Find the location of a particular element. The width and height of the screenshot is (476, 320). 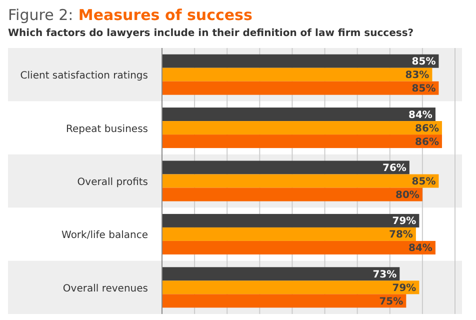

y-tick-label: Work/life balance is located at coordinates (105, 236).